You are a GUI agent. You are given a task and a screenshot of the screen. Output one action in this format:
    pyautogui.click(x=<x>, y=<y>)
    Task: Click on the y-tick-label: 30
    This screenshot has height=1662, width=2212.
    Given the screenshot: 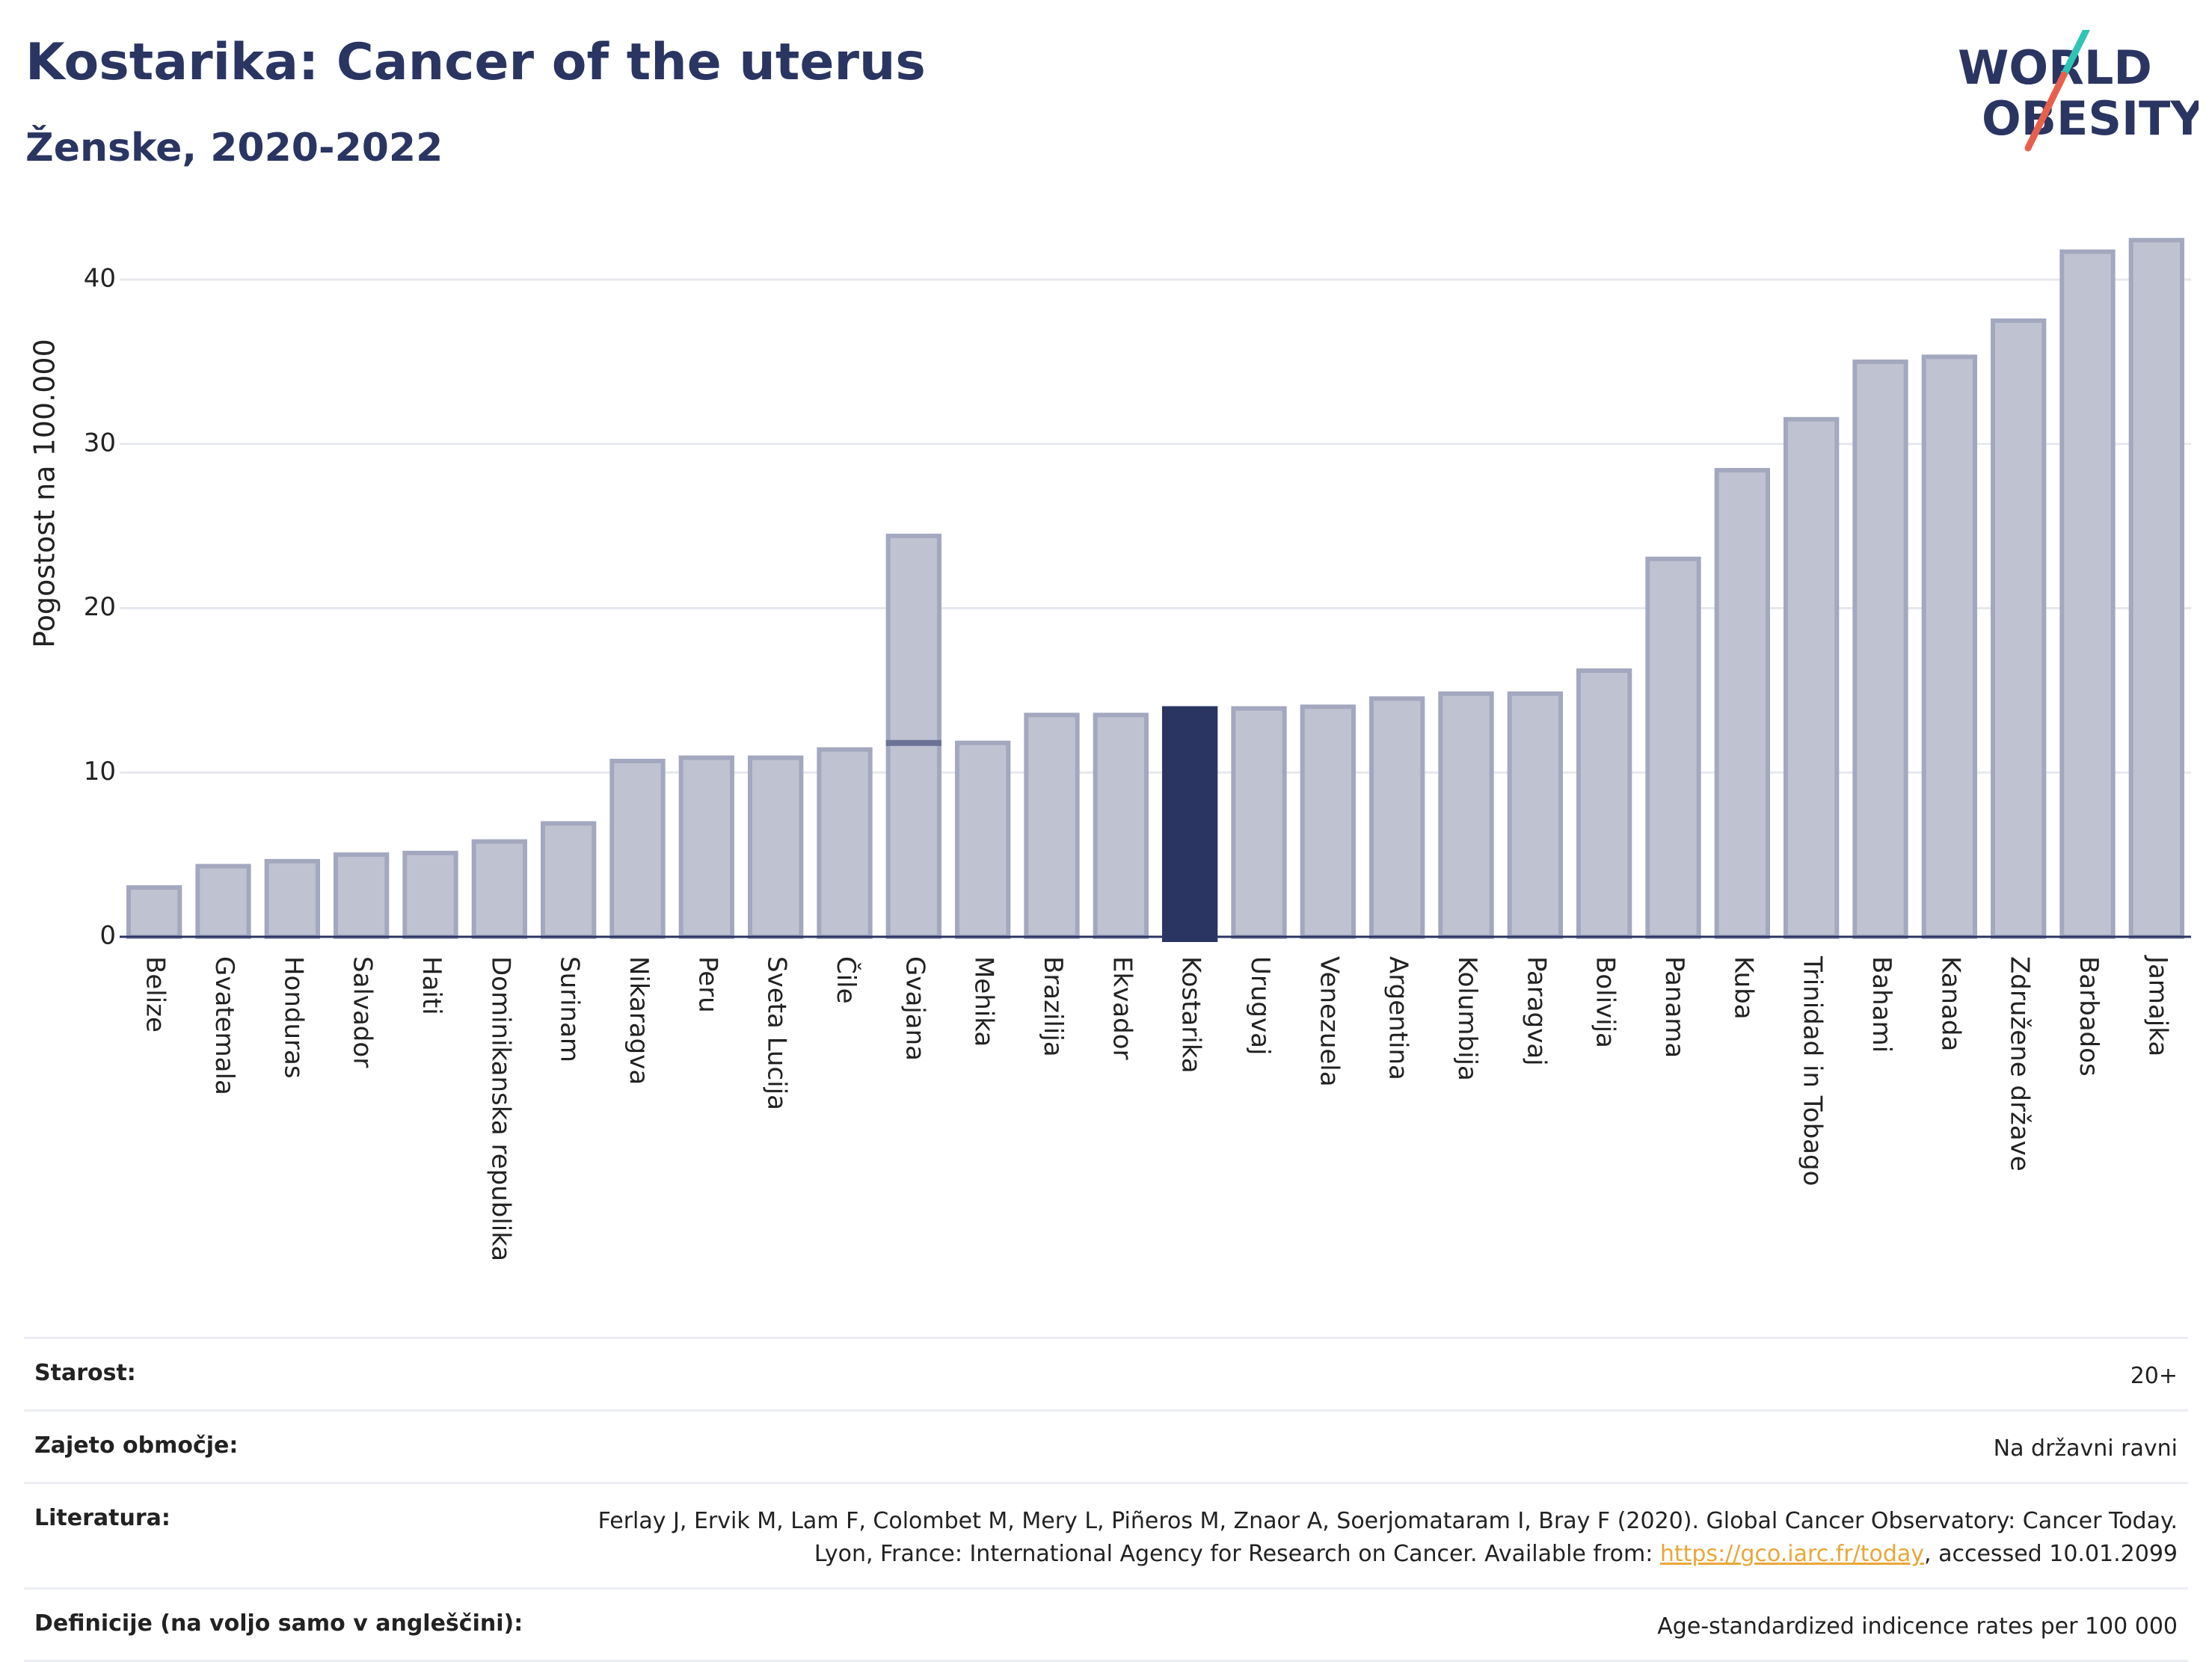 What is the action you would take?
    pyautogui.click(x=100, y=443)
    